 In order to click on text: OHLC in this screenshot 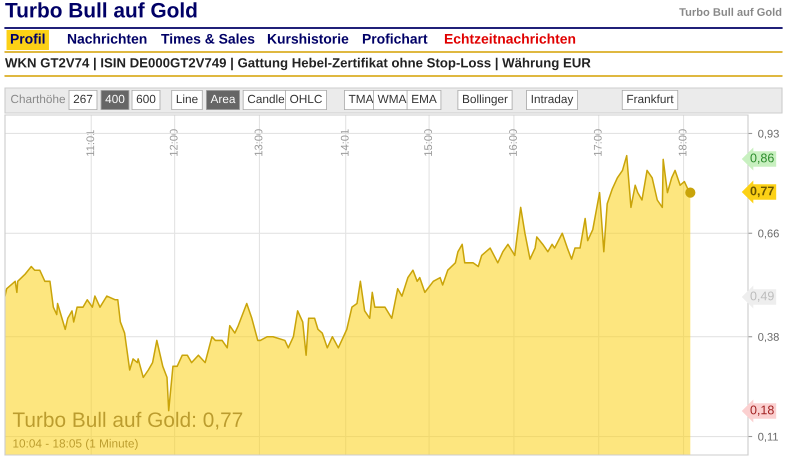, I will do `click(306, 99)`.